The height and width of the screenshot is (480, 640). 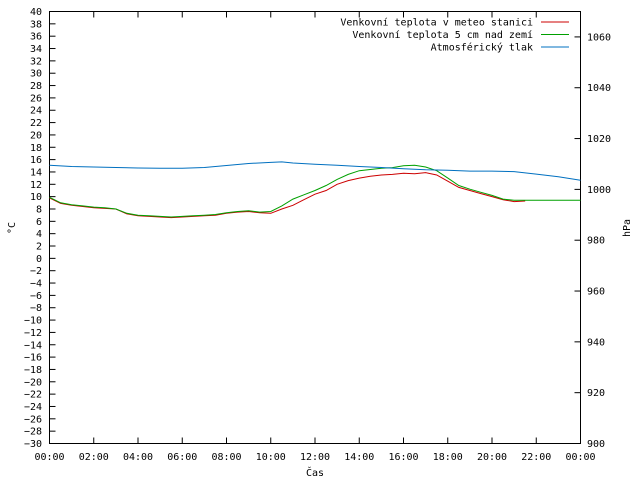 I want to click on legend-label: Venkovní teplota 5 cm nad zemí, so click(x=442, y=35).